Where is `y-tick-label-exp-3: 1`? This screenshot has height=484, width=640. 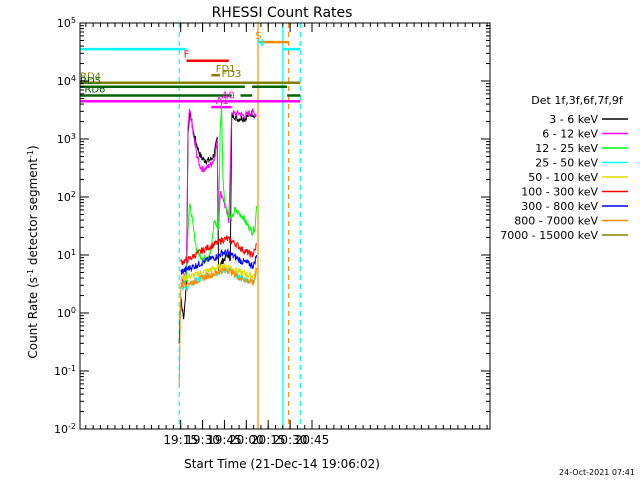
y-tick-label-exp-3: 1 is located at coordinates (73, 252).